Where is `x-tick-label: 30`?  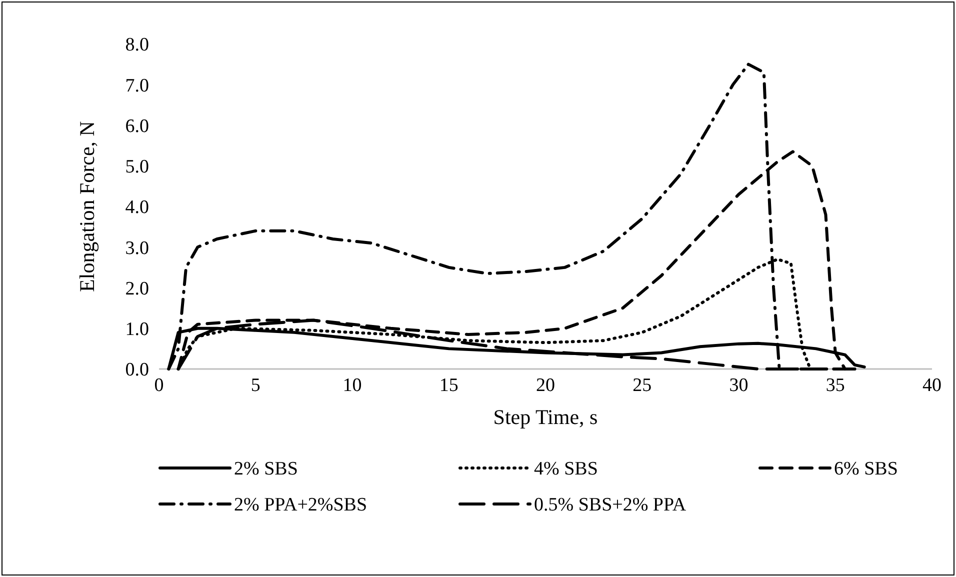 x-tick-label: 30 is located at coordinates (738, 385).